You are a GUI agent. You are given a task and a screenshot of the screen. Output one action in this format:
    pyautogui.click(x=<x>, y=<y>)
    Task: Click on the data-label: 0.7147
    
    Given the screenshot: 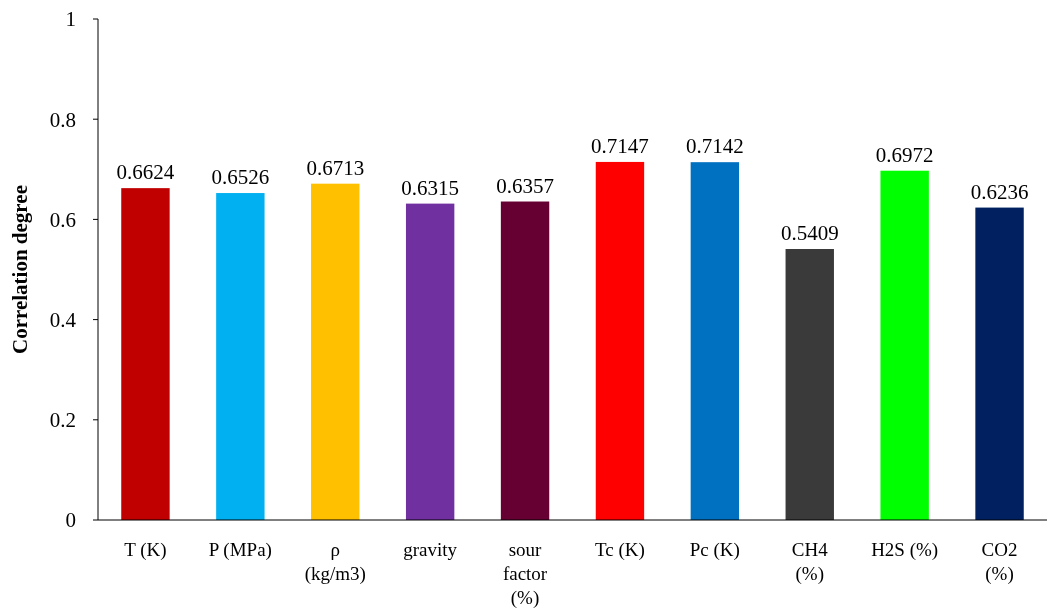 What is the action you would take?
    pyautogui.click(x=620, y=145)
    